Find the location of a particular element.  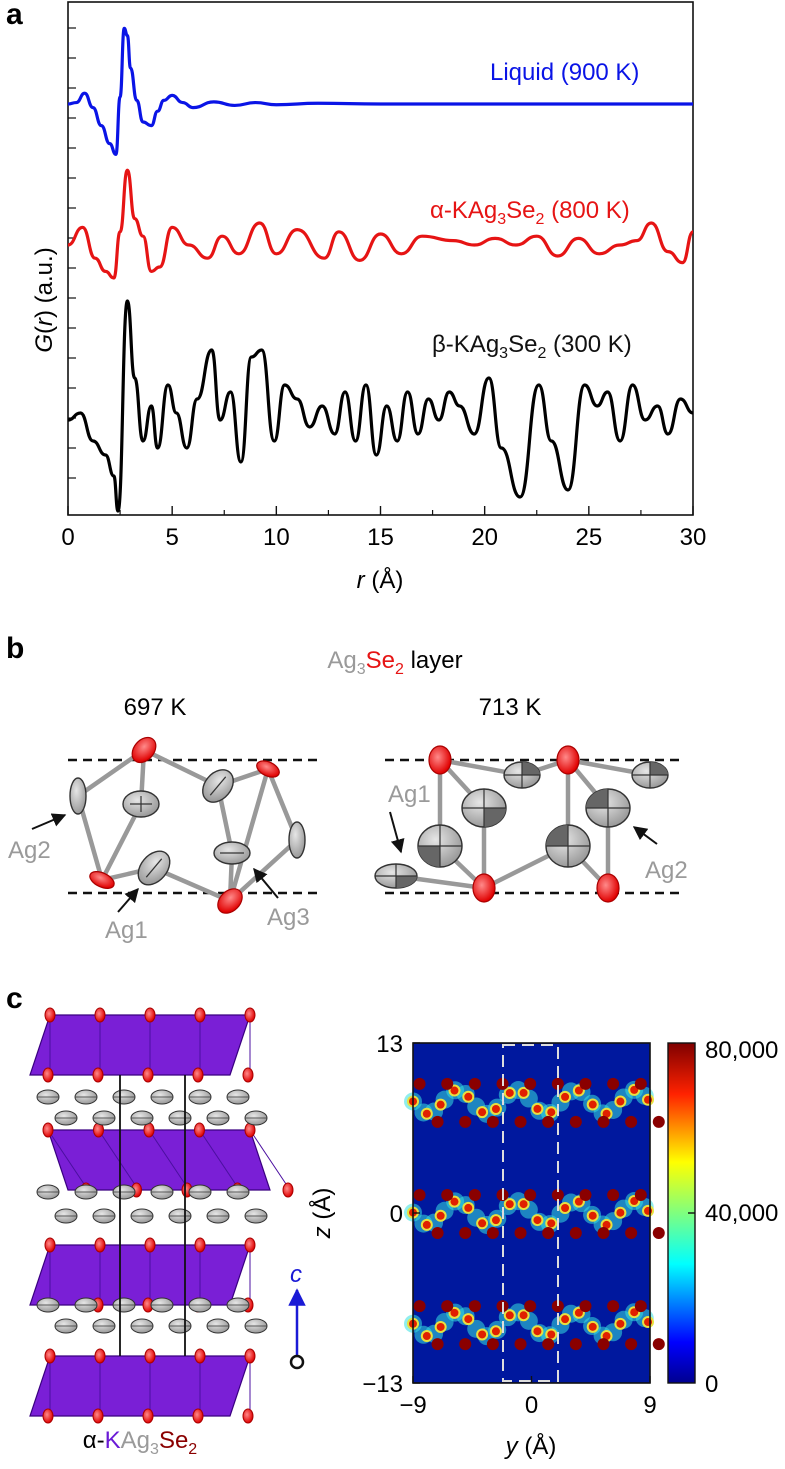

ag-atom is located at coordinates (297, 840).